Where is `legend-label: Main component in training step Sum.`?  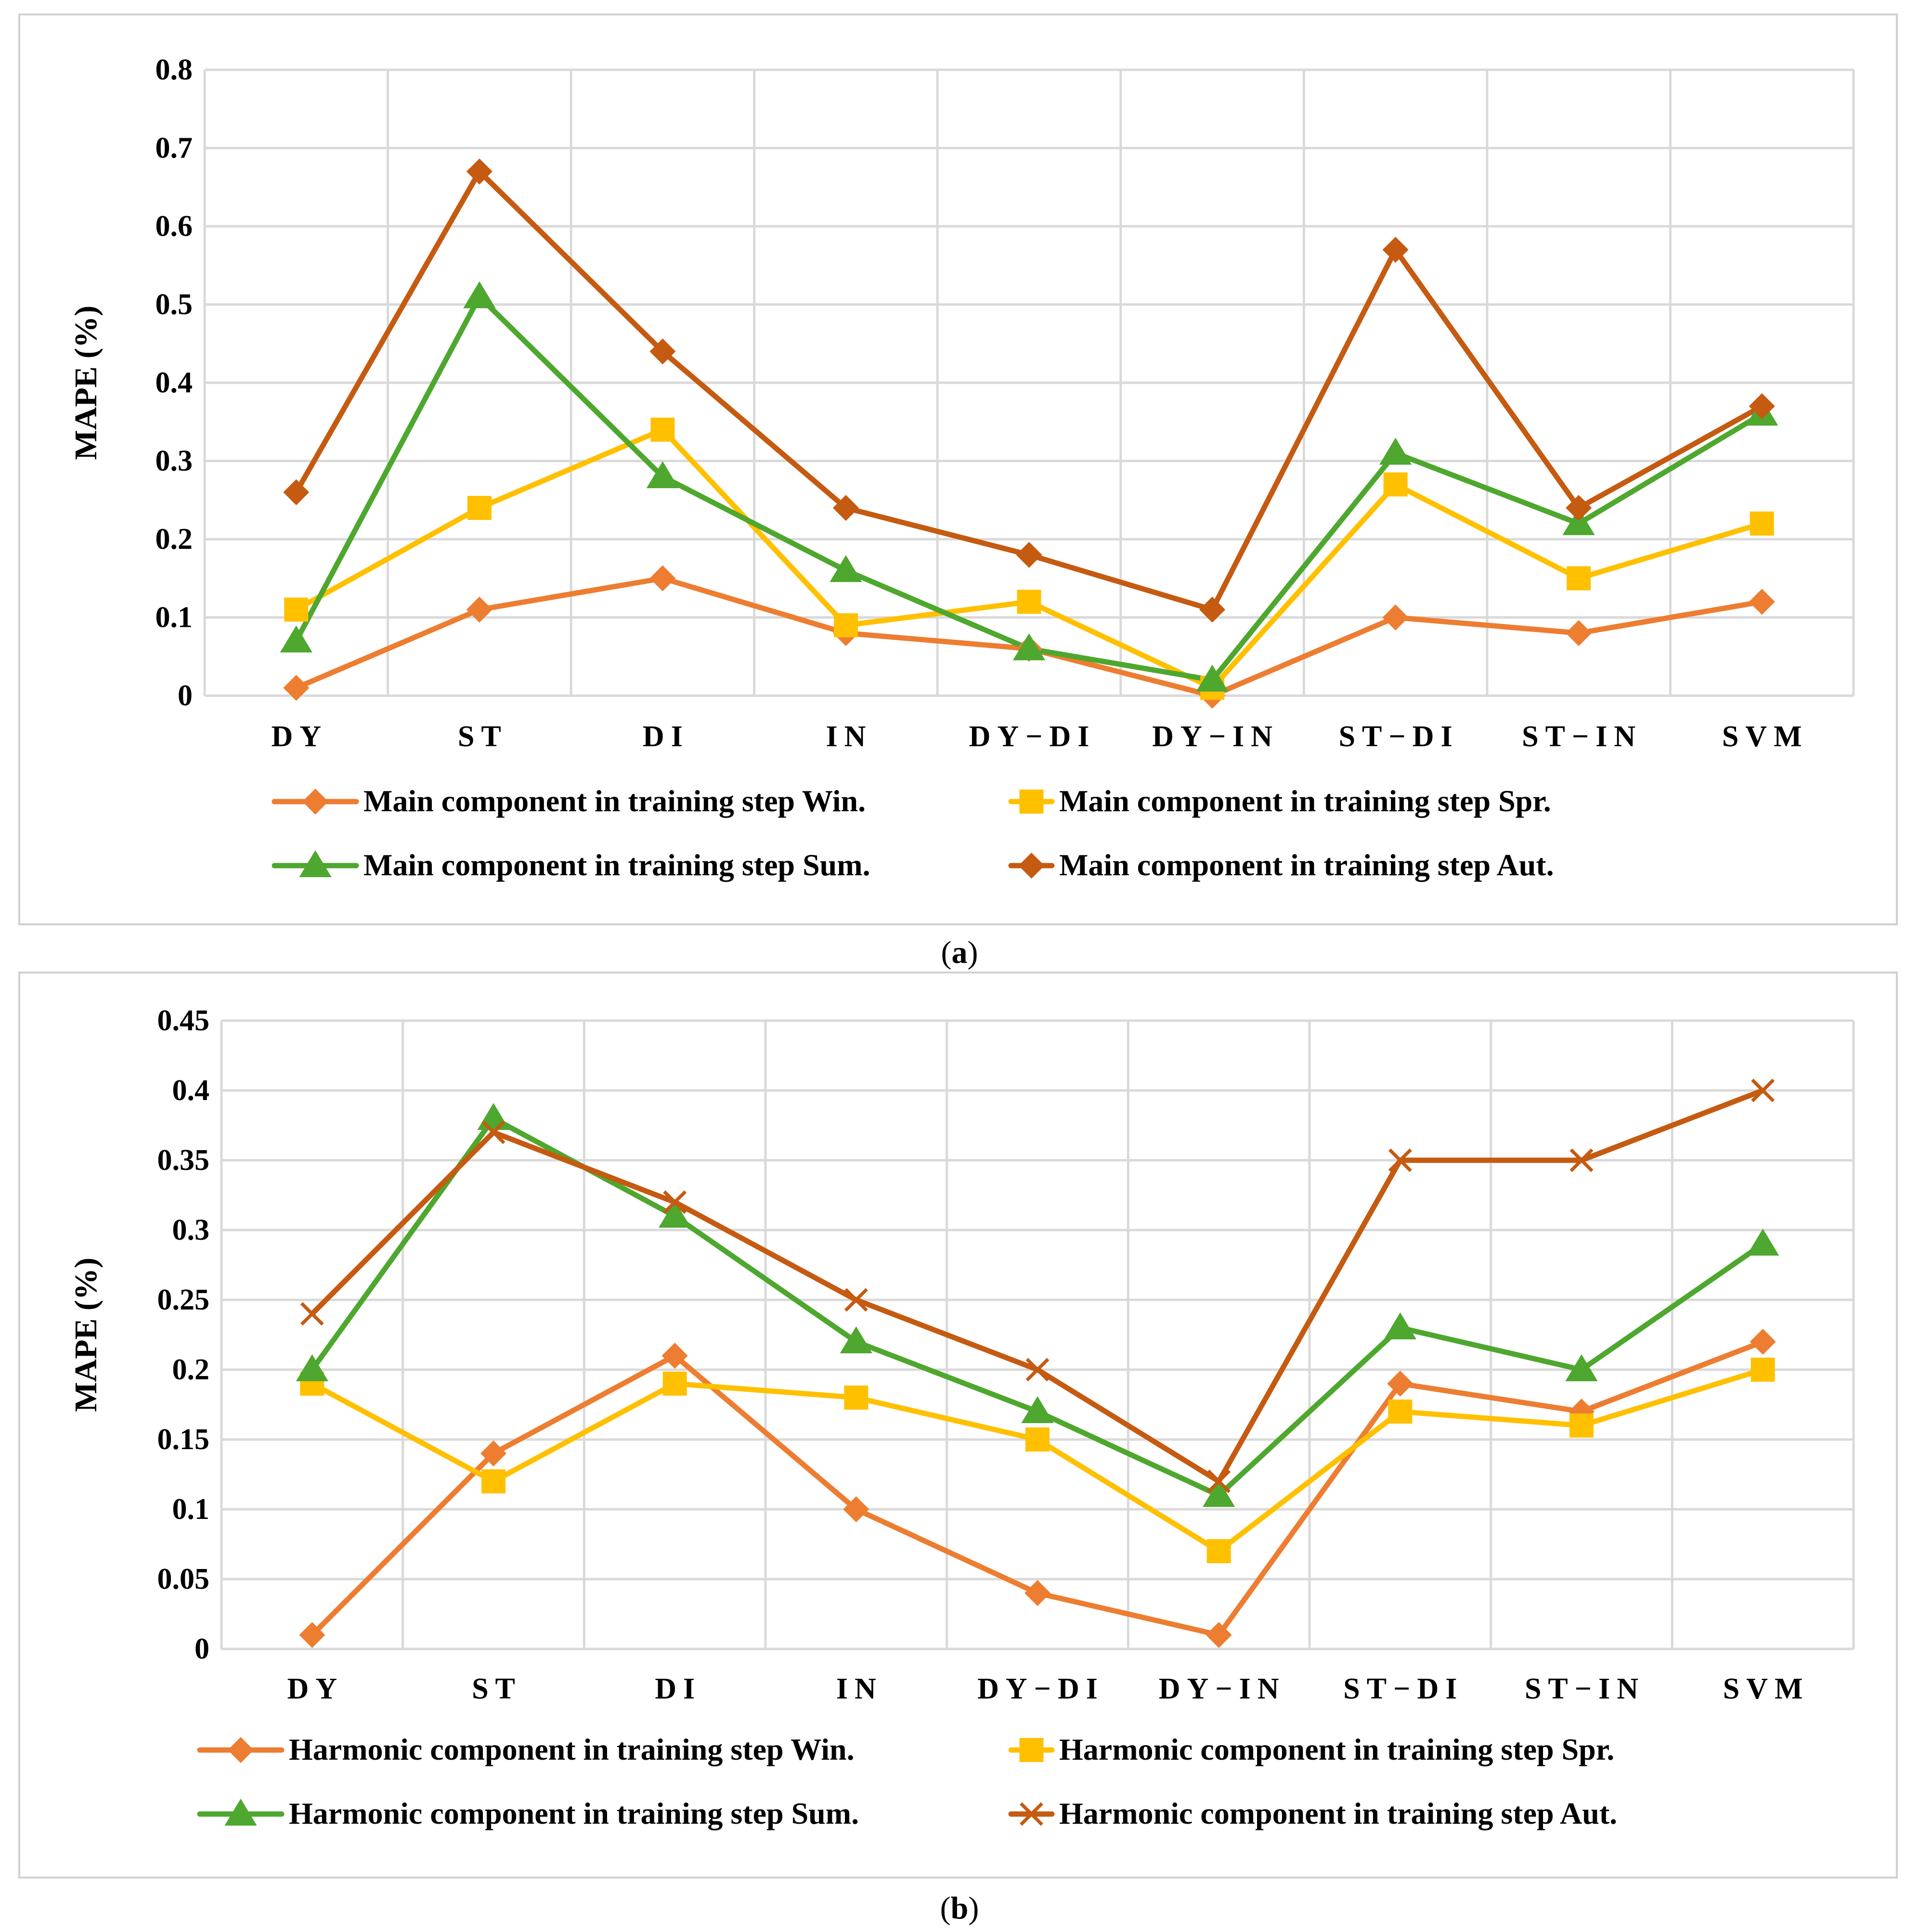 legend-label: Main component in training step Sum. is located at coordinates (617, 865).